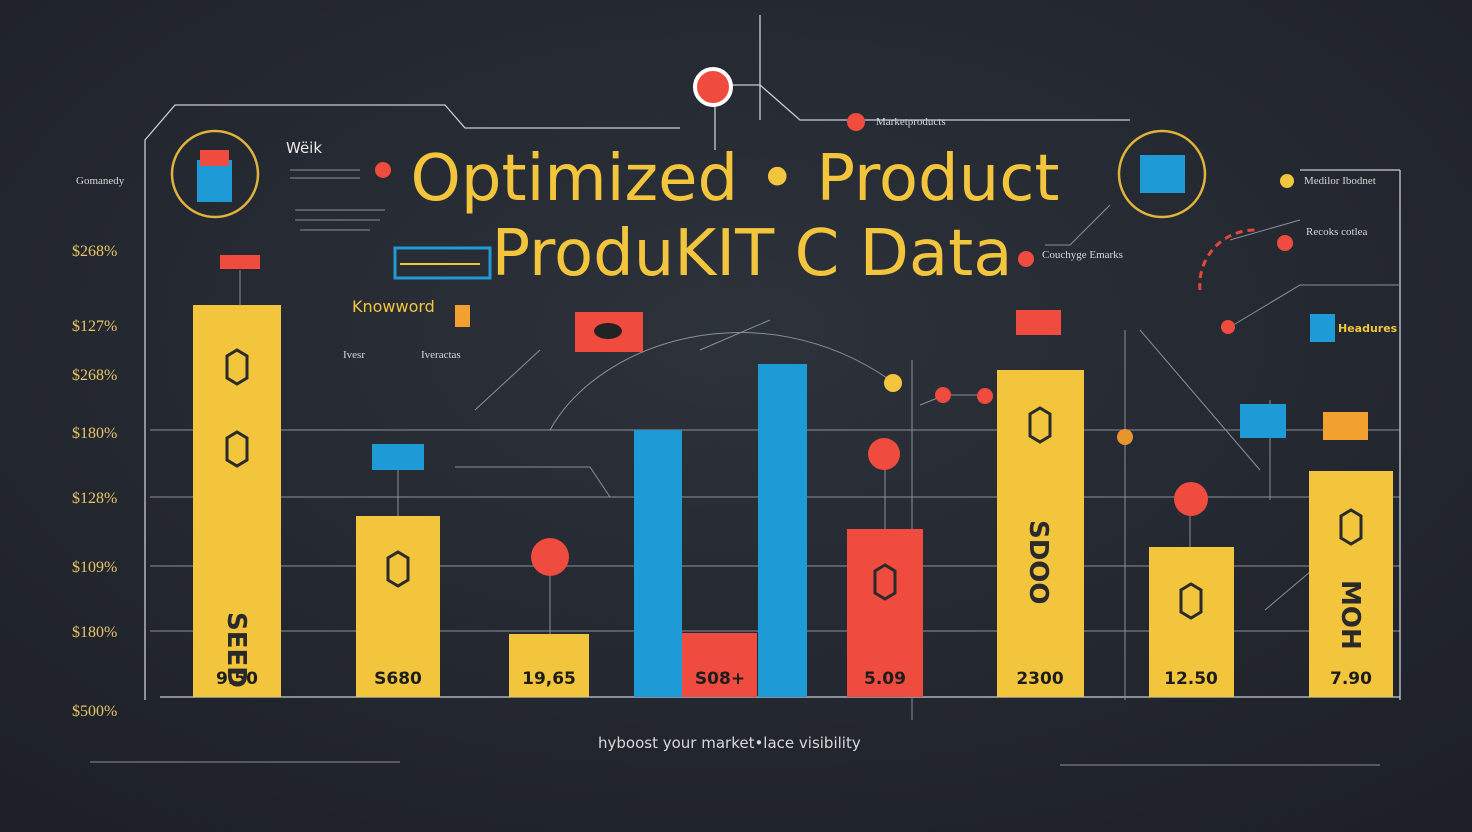 The width and height of the screenshot is (1472, 832). What do you see at coordinates (441, 355) in the screenshot?
I see `legend-b: Iveractas` at bounding box center [441, 355].